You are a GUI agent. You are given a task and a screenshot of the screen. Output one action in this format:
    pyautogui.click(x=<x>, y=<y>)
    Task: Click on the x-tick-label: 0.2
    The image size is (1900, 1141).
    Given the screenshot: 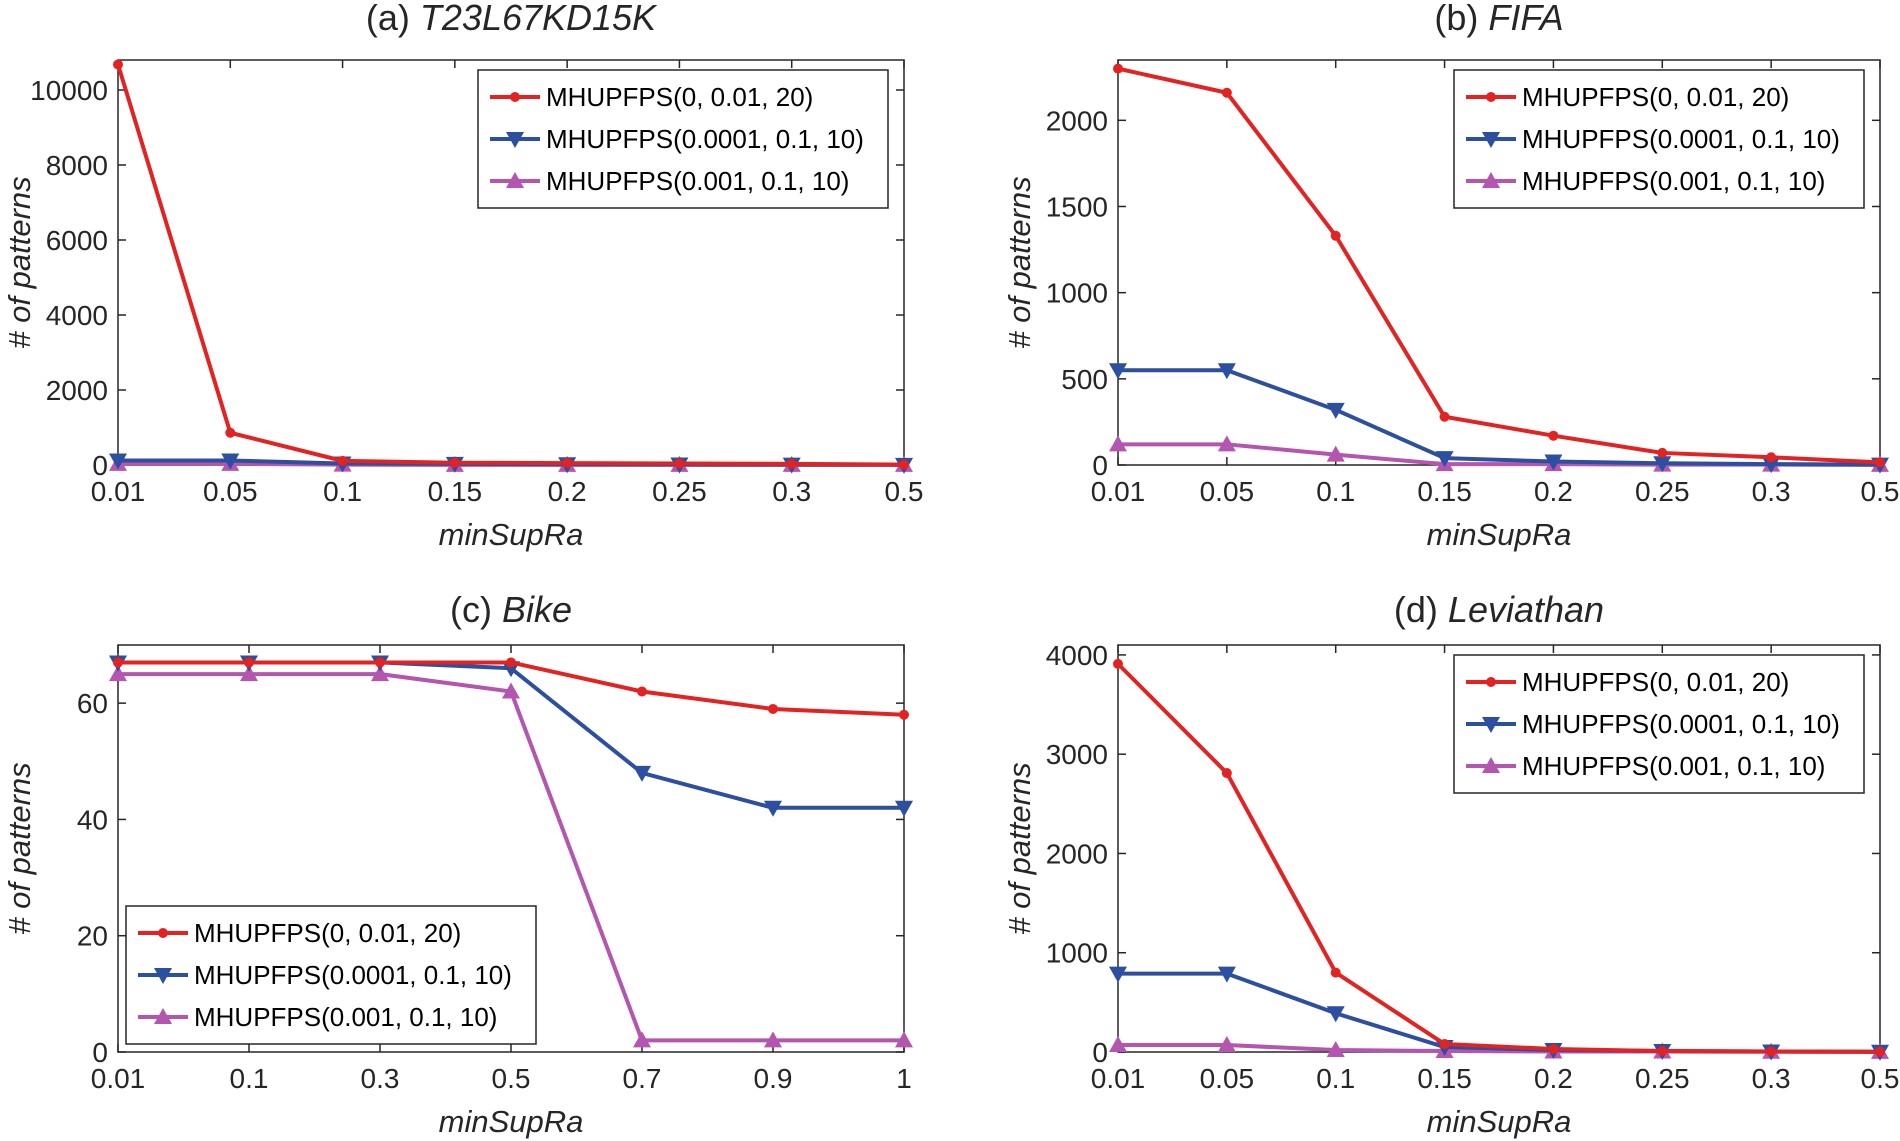 What is the action you would take?
    pyautogui.click(x=1553, y=491)
    